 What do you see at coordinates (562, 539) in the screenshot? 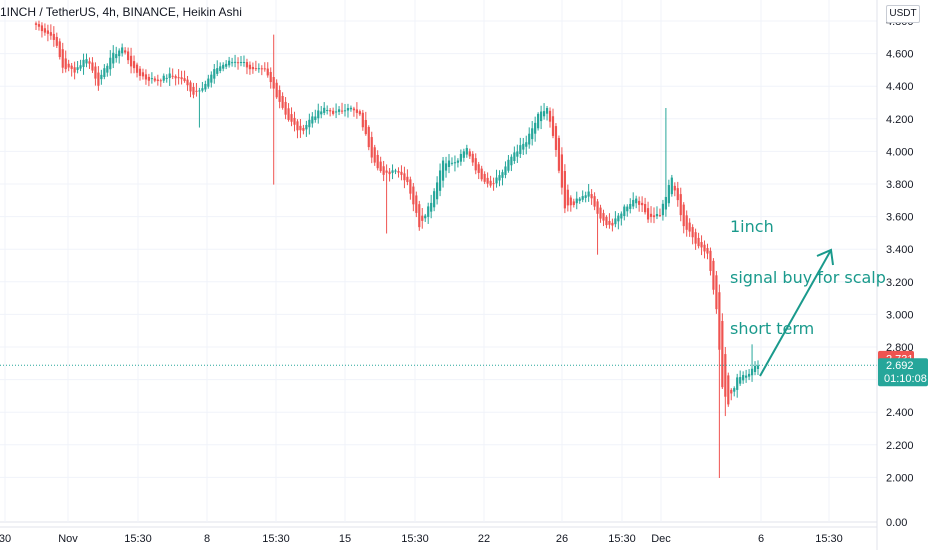
I see `time-tick-label: 26` at bounding box center [562, 539].